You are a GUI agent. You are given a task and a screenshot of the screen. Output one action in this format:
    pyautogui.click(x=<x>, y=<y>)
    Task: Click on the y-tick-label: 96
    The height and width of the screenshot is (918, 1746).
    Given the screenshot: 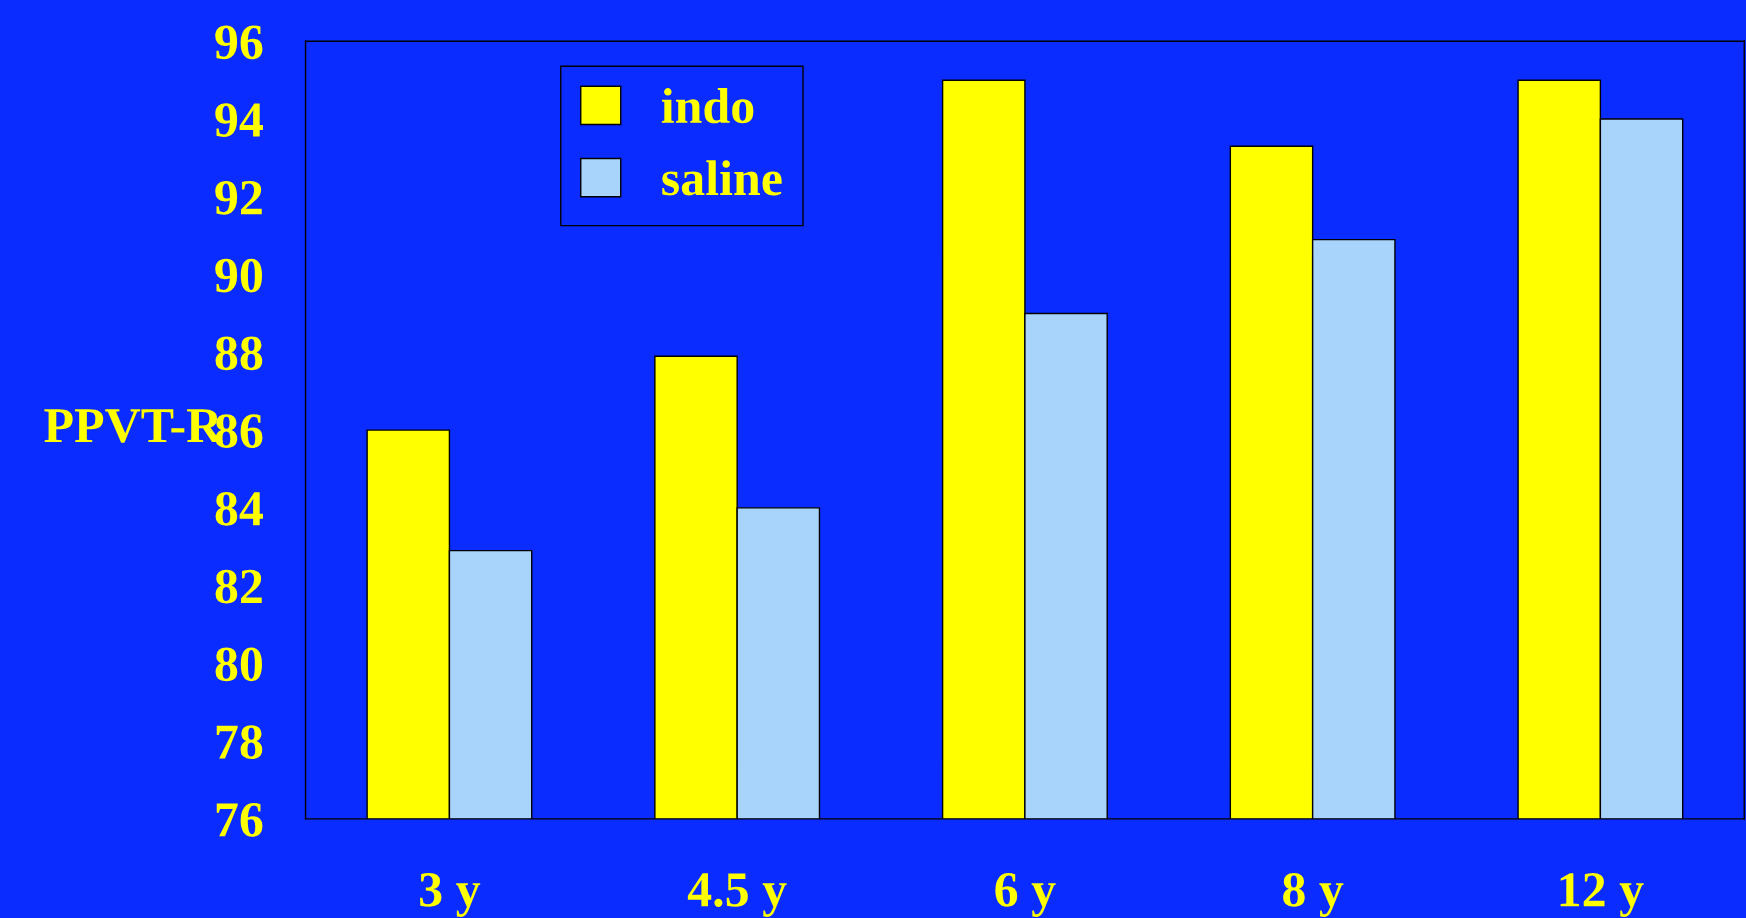 What is the action you would take?
    pyautogui.click(x=239, y=42)
    